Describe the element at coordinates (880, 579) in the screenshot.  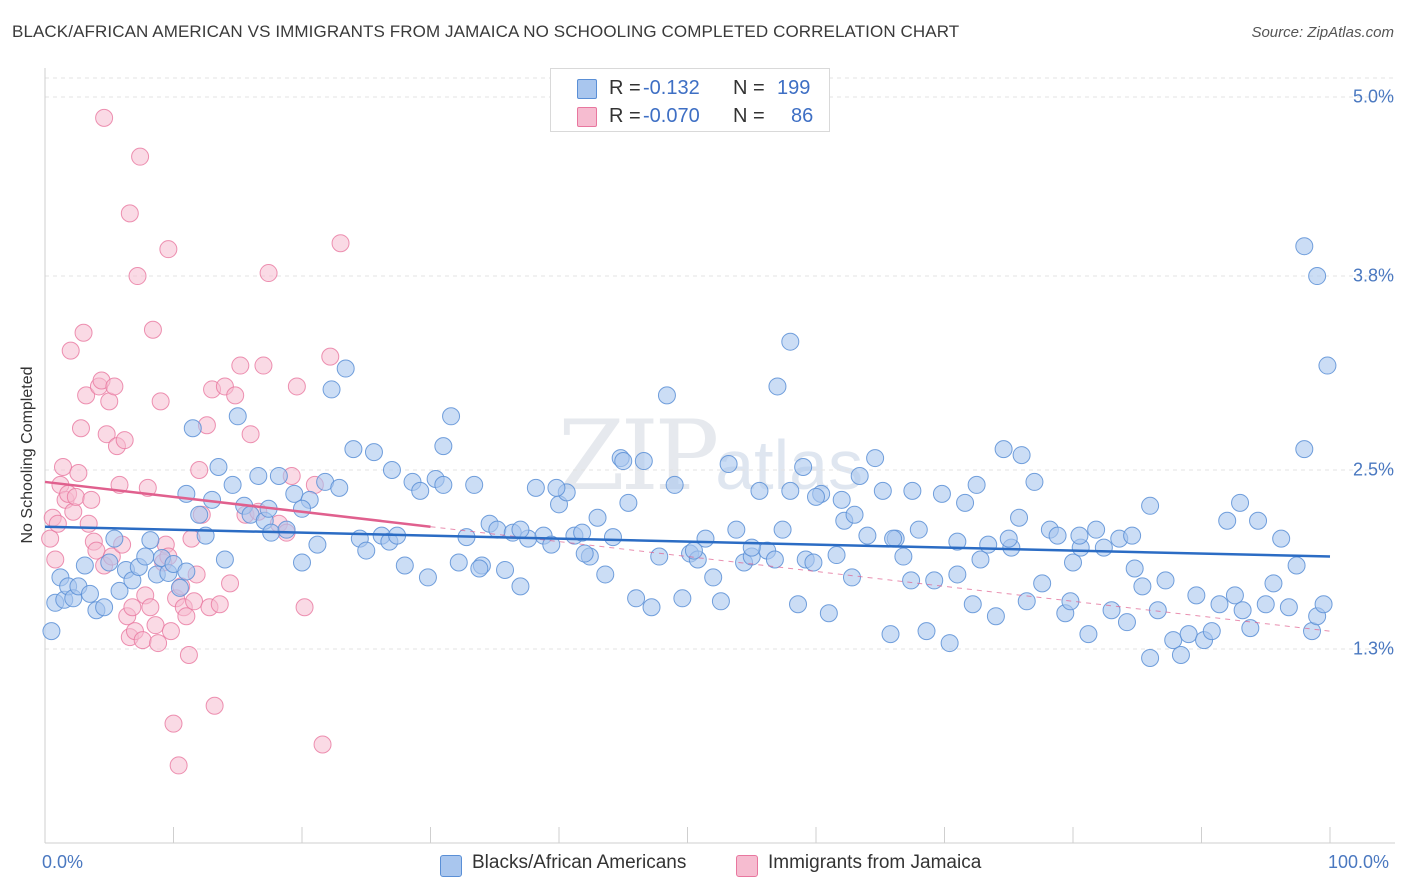
I see `jamaica-trend-extension` at that location.